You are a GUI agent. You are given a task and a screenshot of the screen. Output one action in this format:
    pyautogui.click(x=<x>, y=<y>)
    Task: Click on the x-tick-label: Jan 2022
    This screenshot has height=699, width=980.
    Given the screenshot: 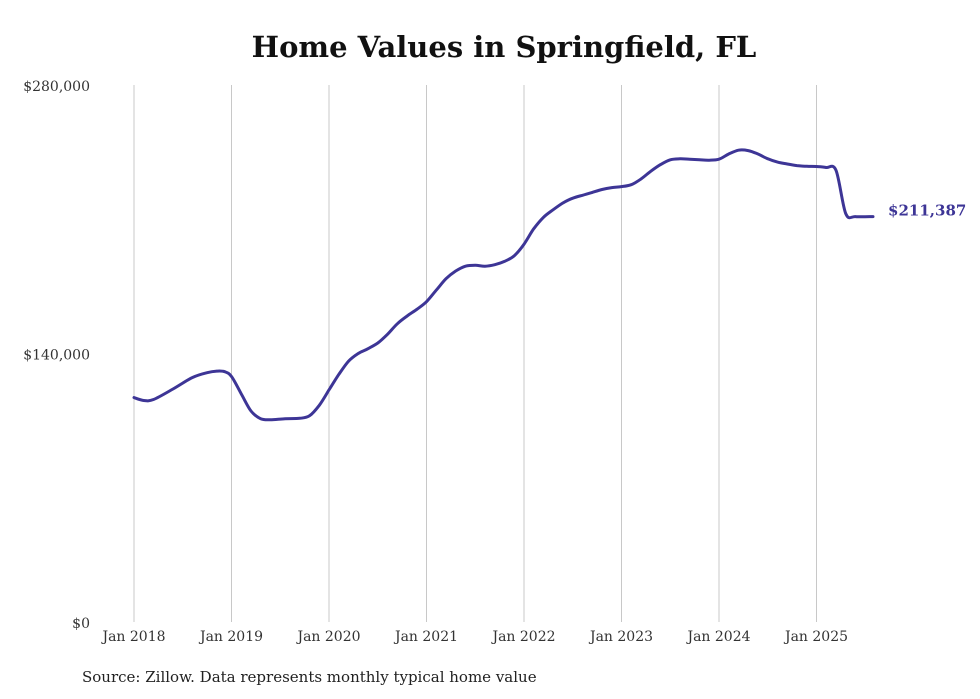 What is the action you would take?
    pyautogui.click(x=522, y=637)
    